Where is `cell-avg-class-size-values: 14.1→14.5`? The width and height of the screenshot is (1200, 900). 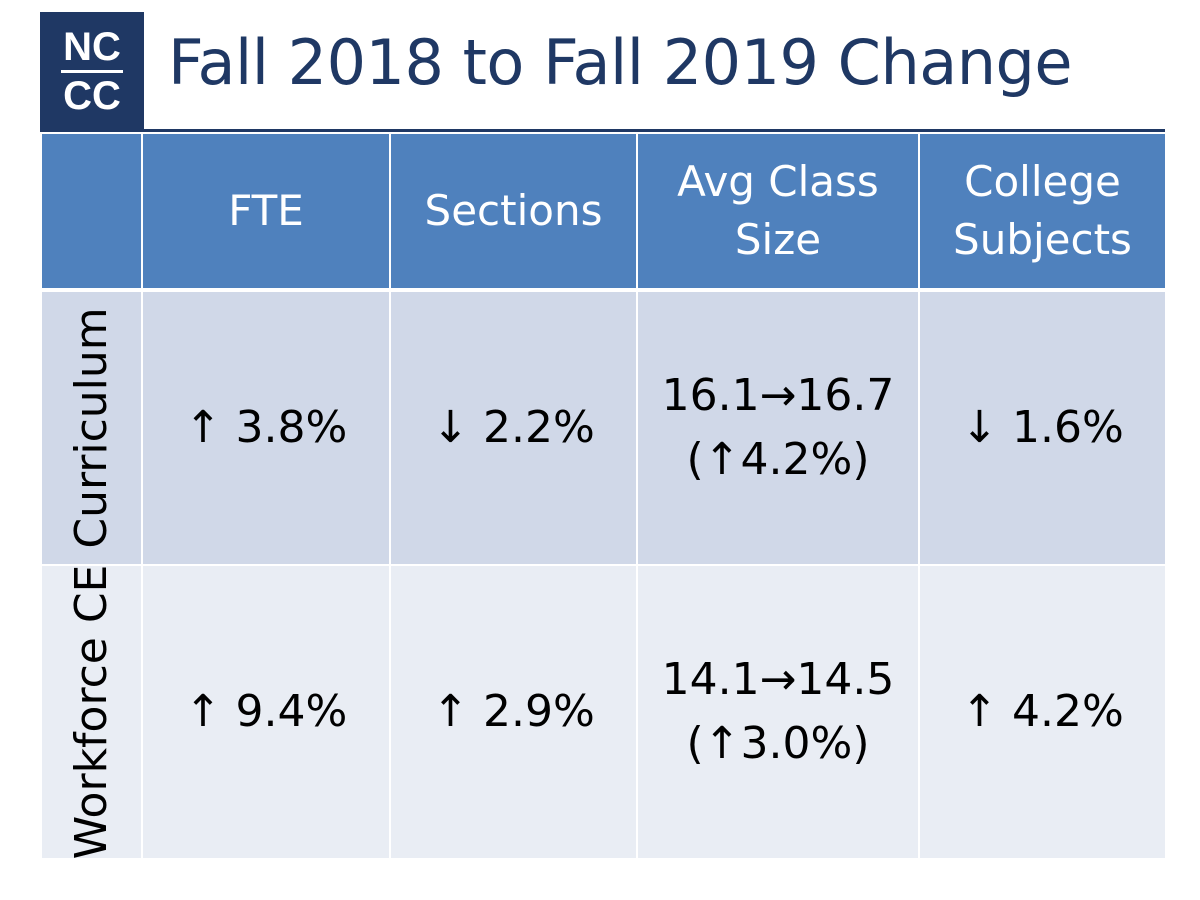 cell-avg-class-size-values: 14.1→14.5 is located at coordinates (778, 679).